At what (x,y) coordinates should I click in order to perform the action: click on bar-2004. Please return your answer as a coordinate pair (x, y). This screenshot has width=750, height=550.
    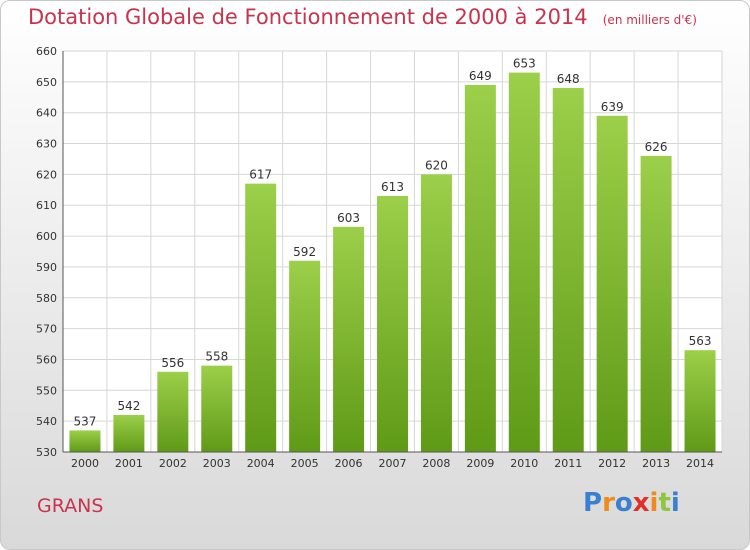
    Looking at the image, I should click on (261, 317).